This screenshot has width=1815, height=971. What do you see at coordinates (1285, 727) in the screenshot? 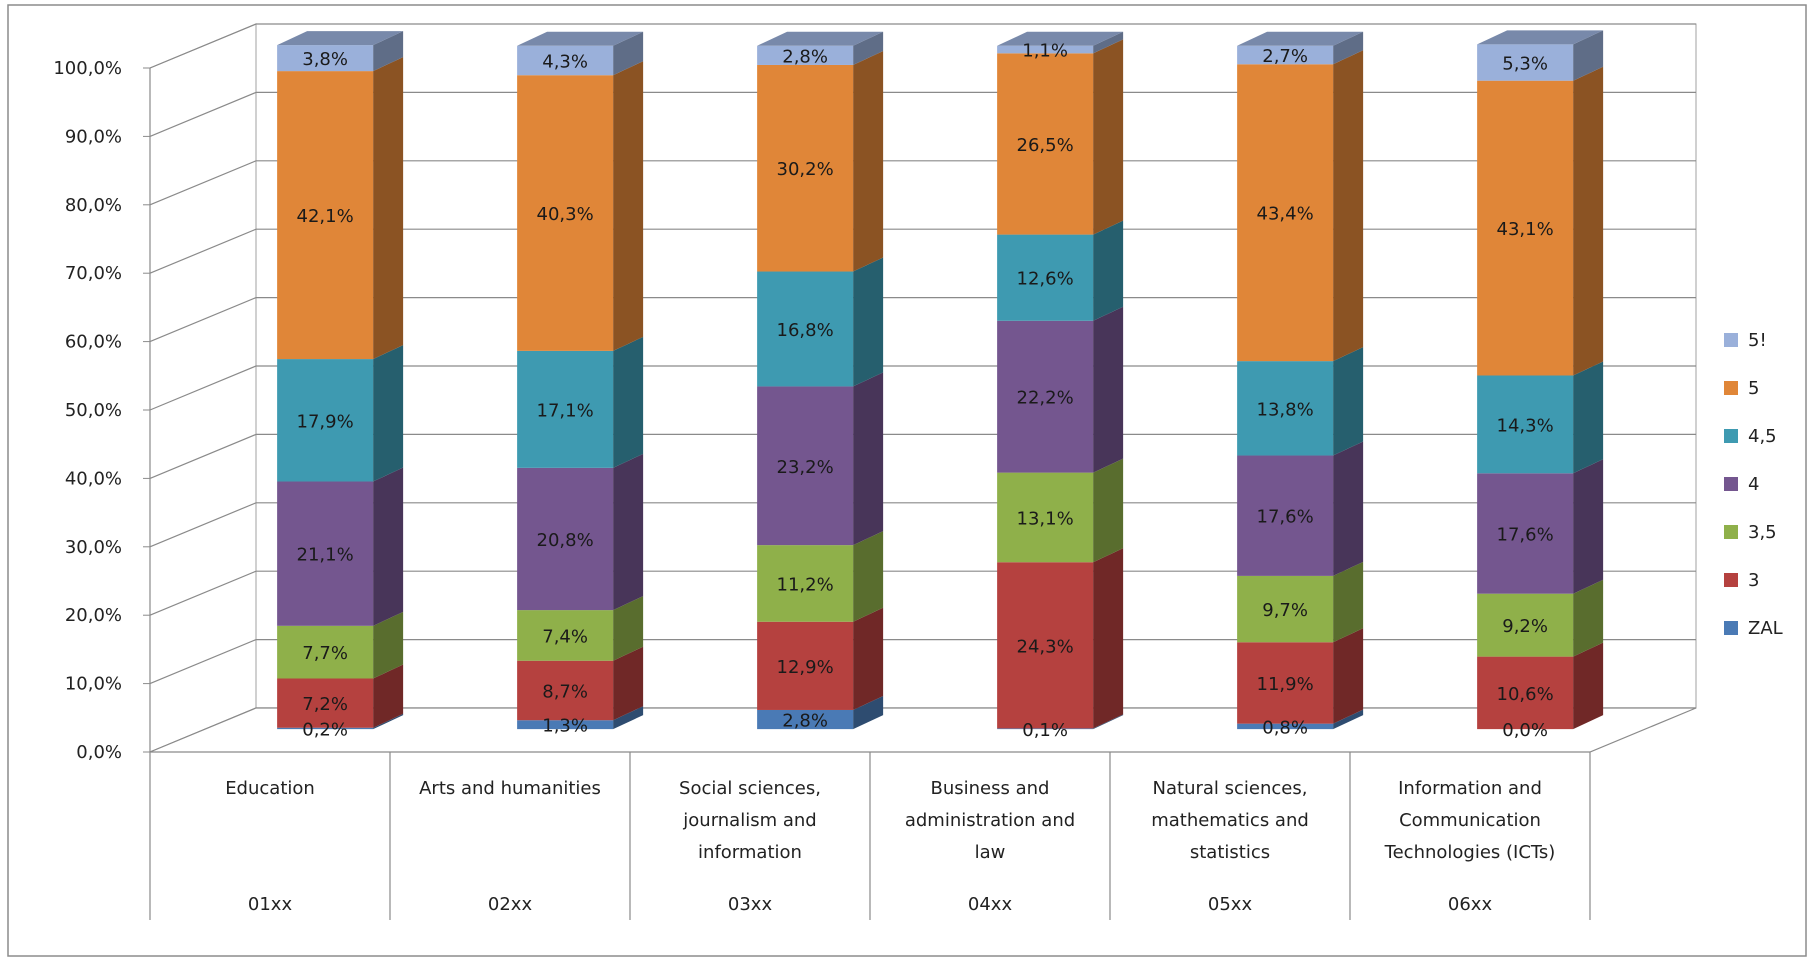
I see `data-label: 0,8%` at bounding box center [1285, 727].